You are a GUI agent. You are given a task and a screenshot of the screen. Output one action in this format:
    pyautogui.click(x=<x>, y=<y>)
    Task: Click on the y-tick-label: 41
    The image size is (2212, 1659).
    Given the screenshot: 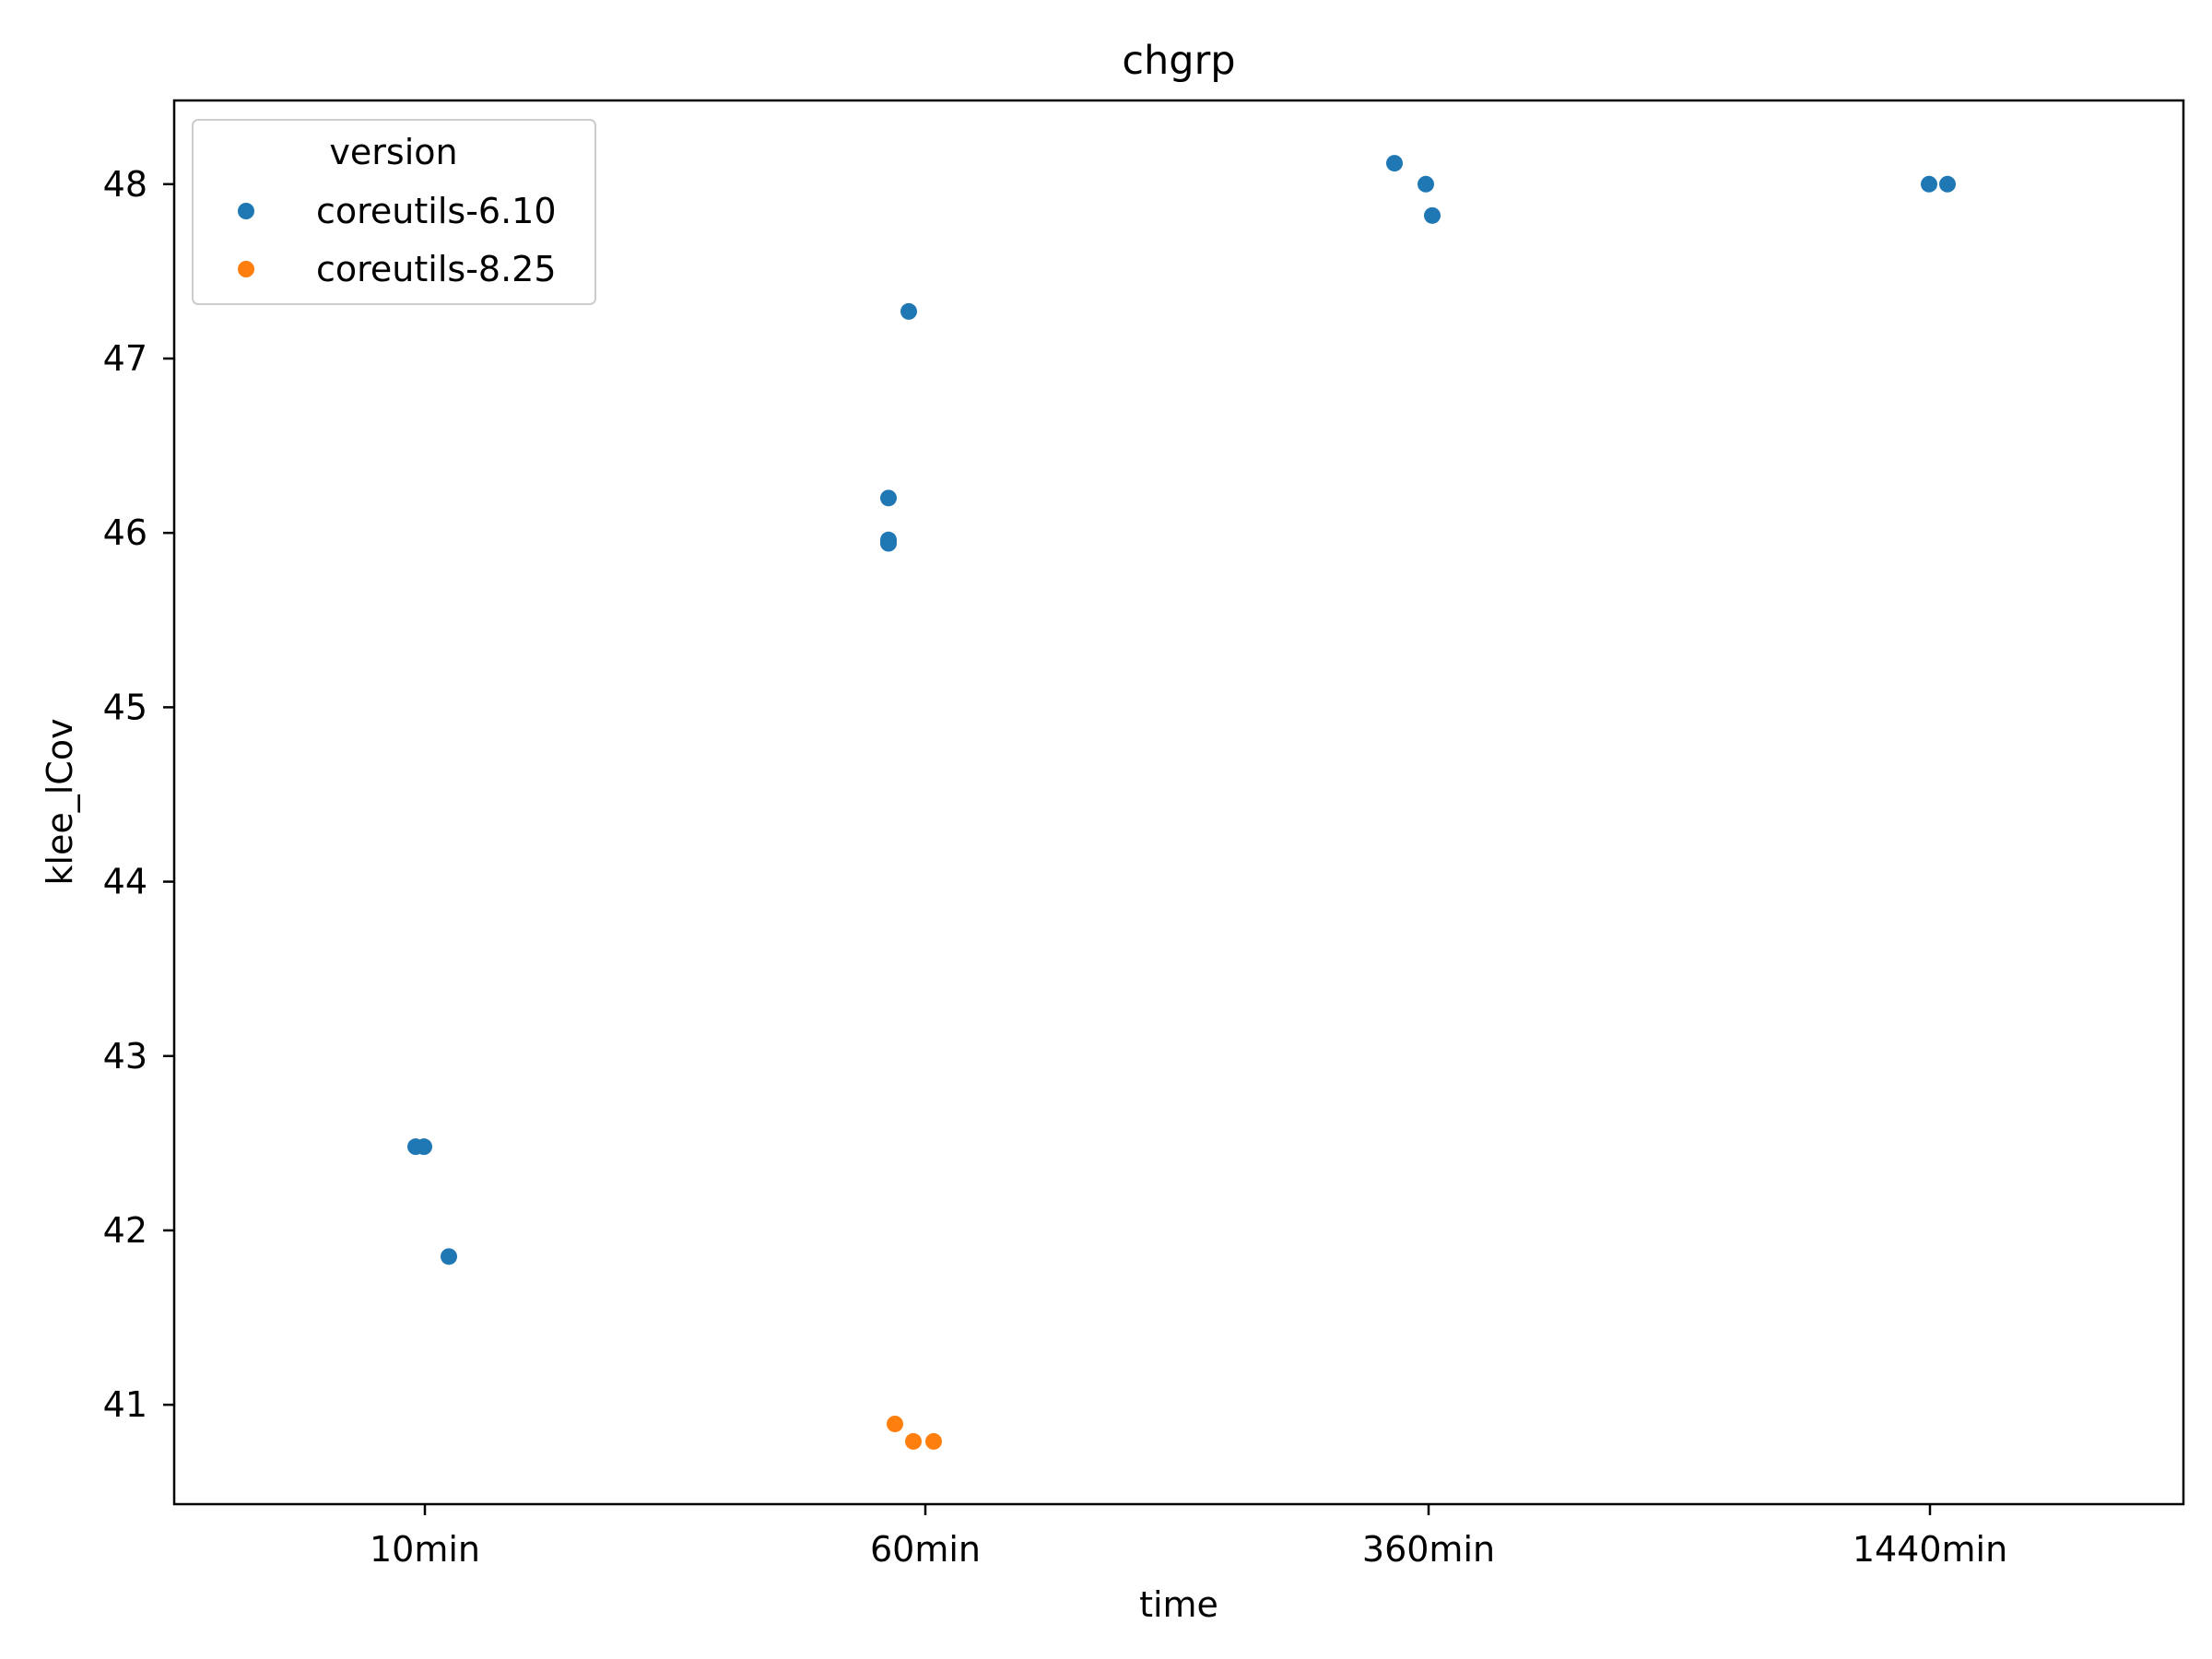 What is the action you would take?
    pyautogui.click(x=125, y=1404)
    